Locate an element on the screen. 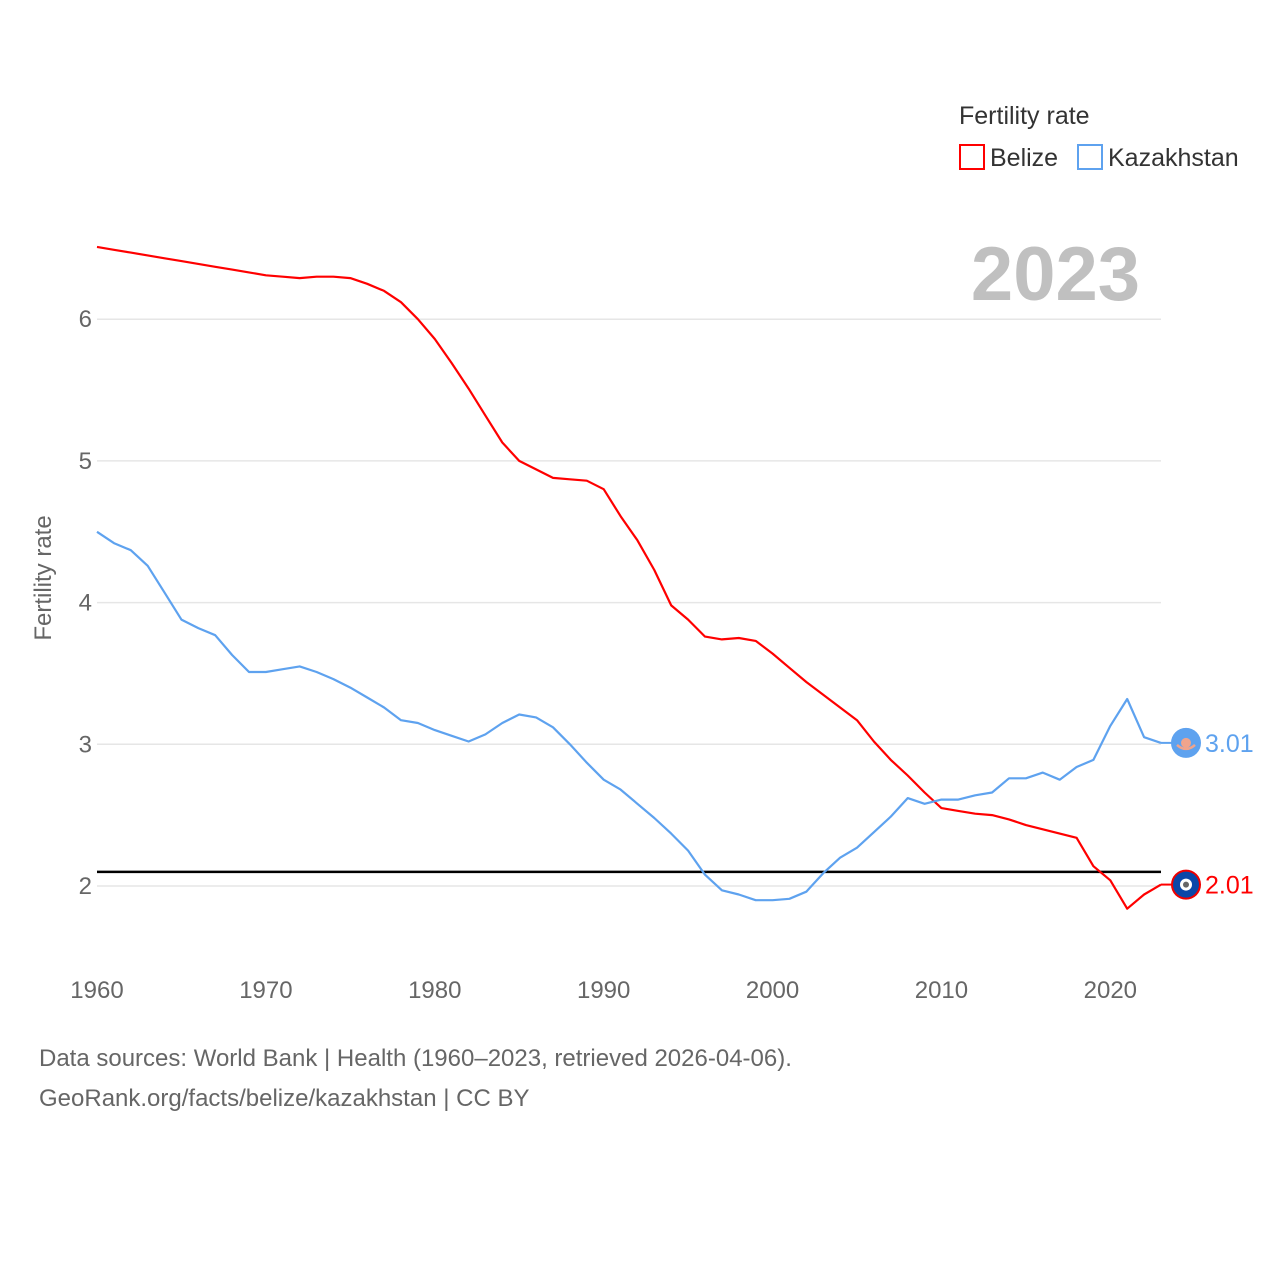 The image size is (1280, 1280). x-tick-label: 1970 is located at coordinates (265, 990).